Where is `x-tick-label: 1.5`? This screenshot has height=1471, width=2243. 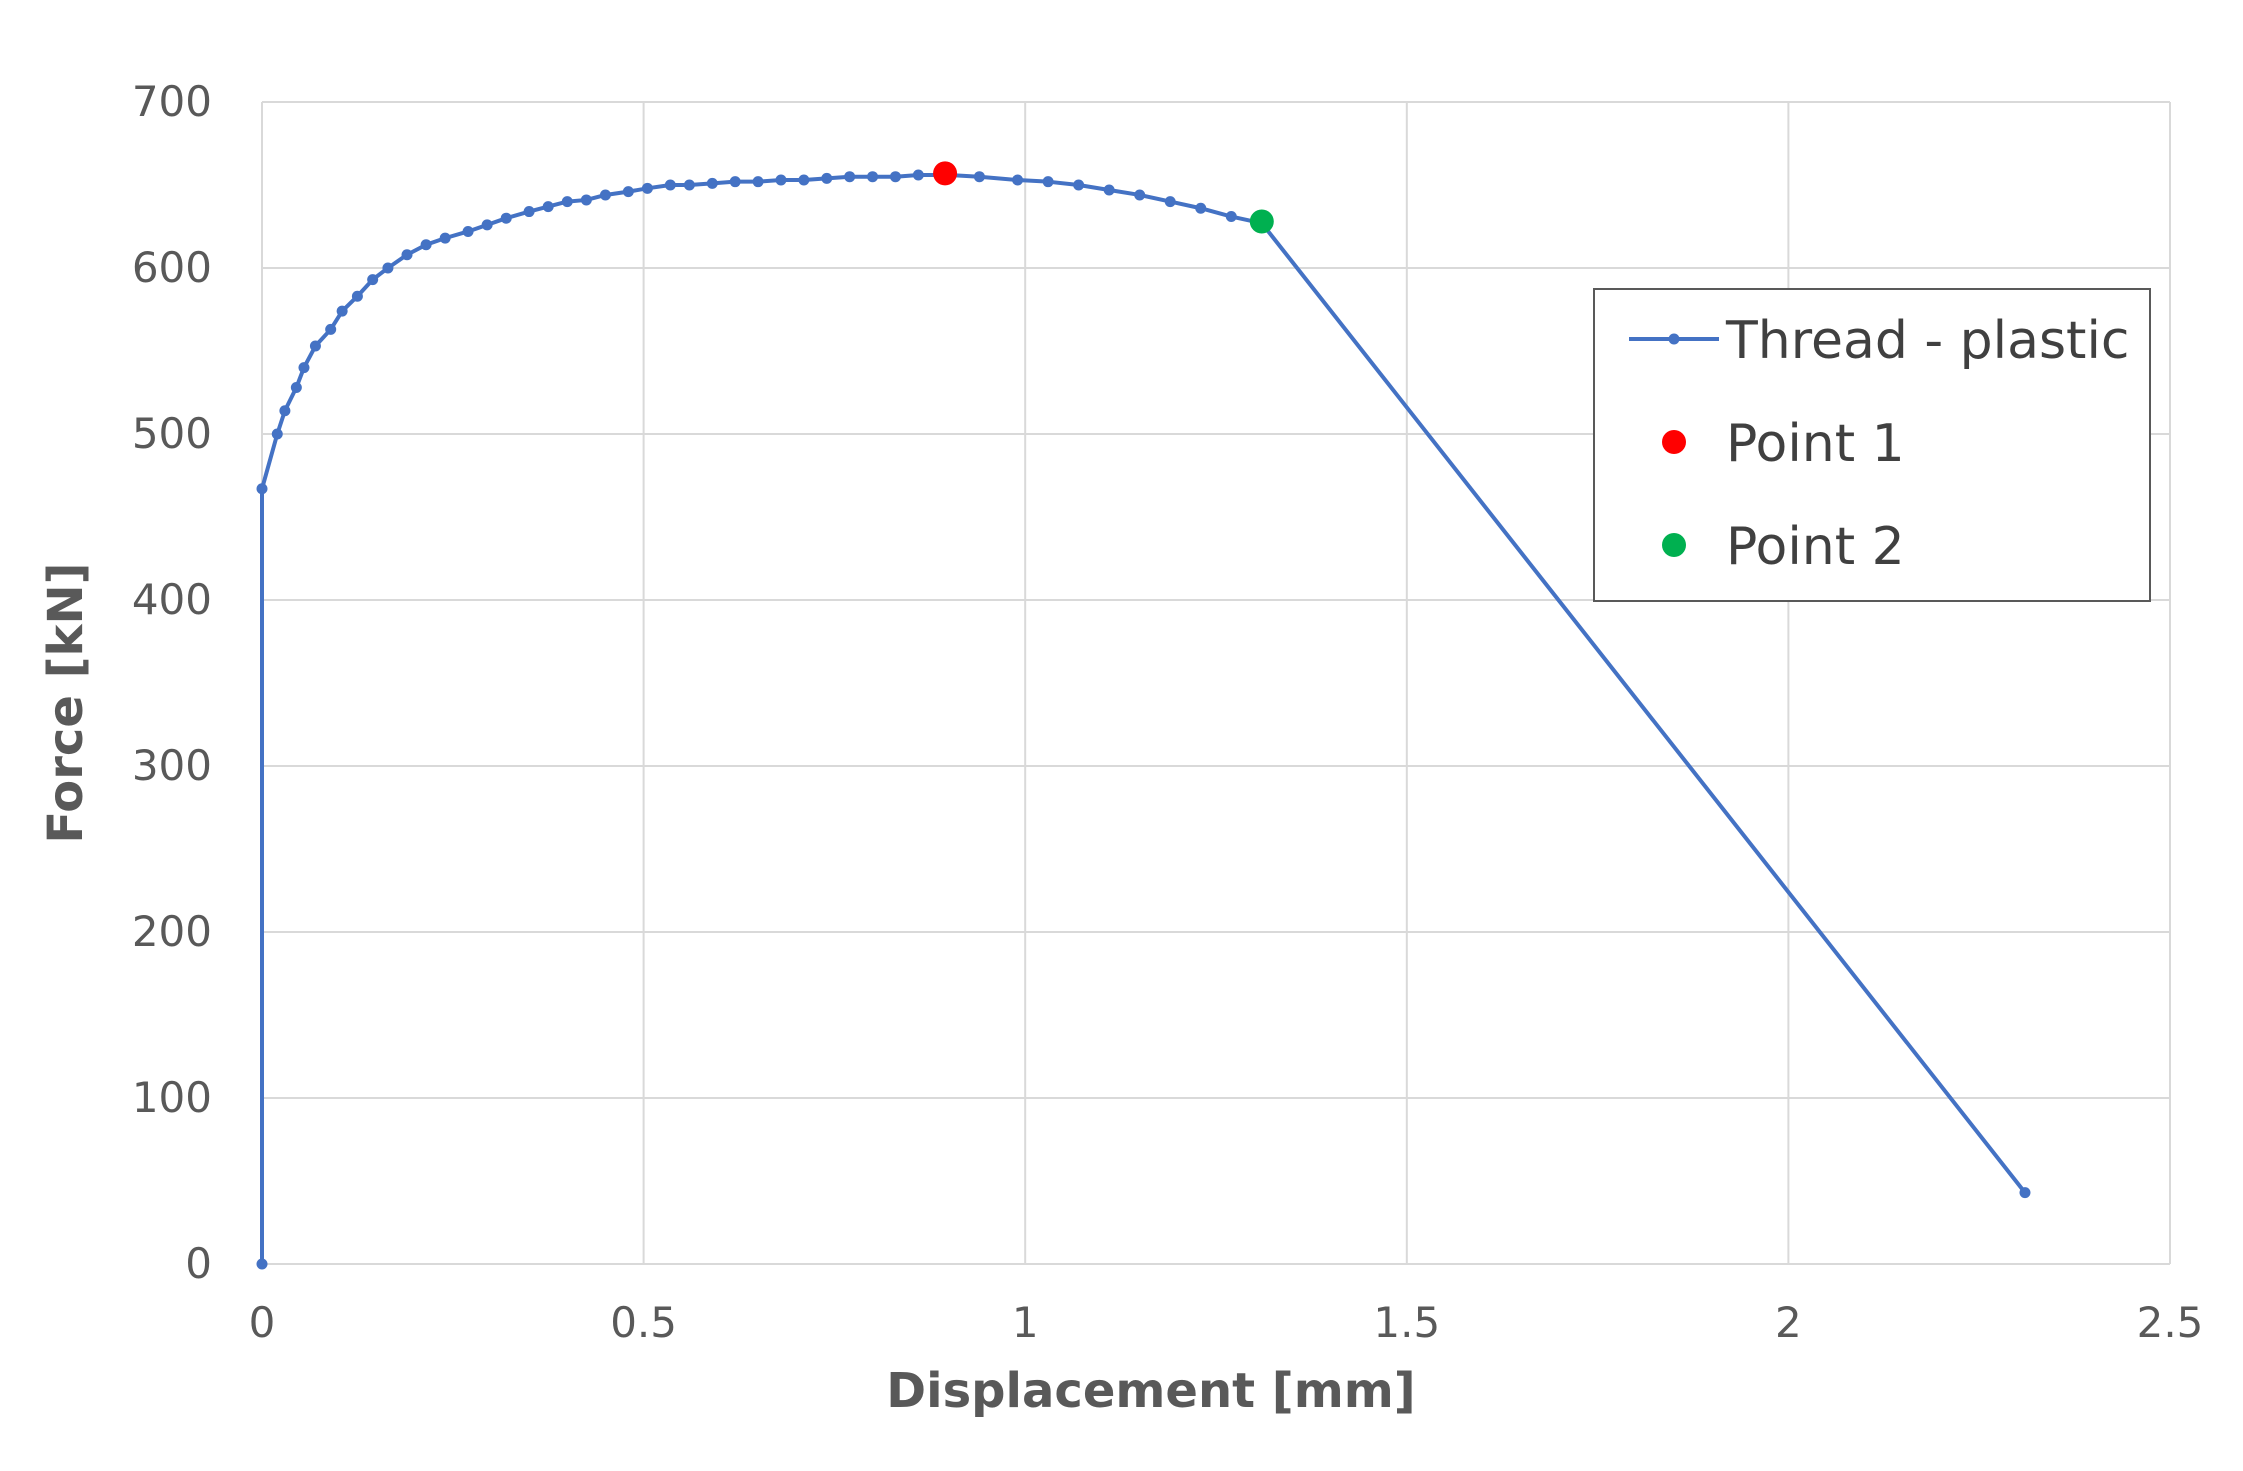 x-tick-label: 1.5 is located at coordinates (1406, 1322).